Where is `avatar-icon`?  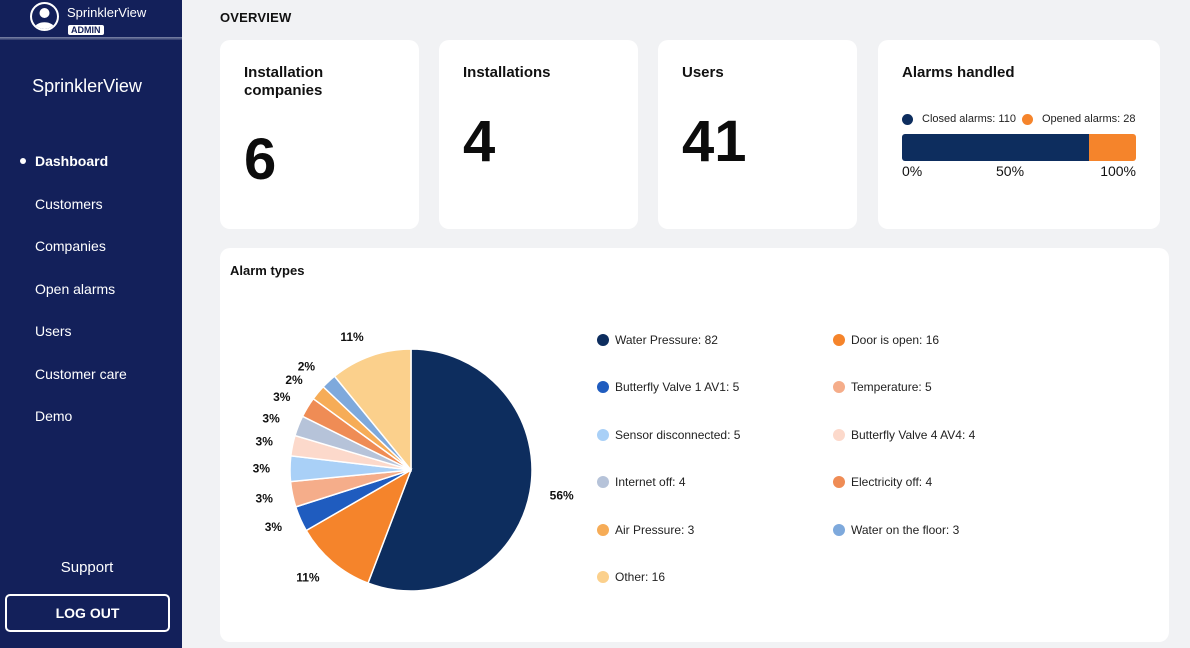
avatar-icon is located at coordinates (44, 16).